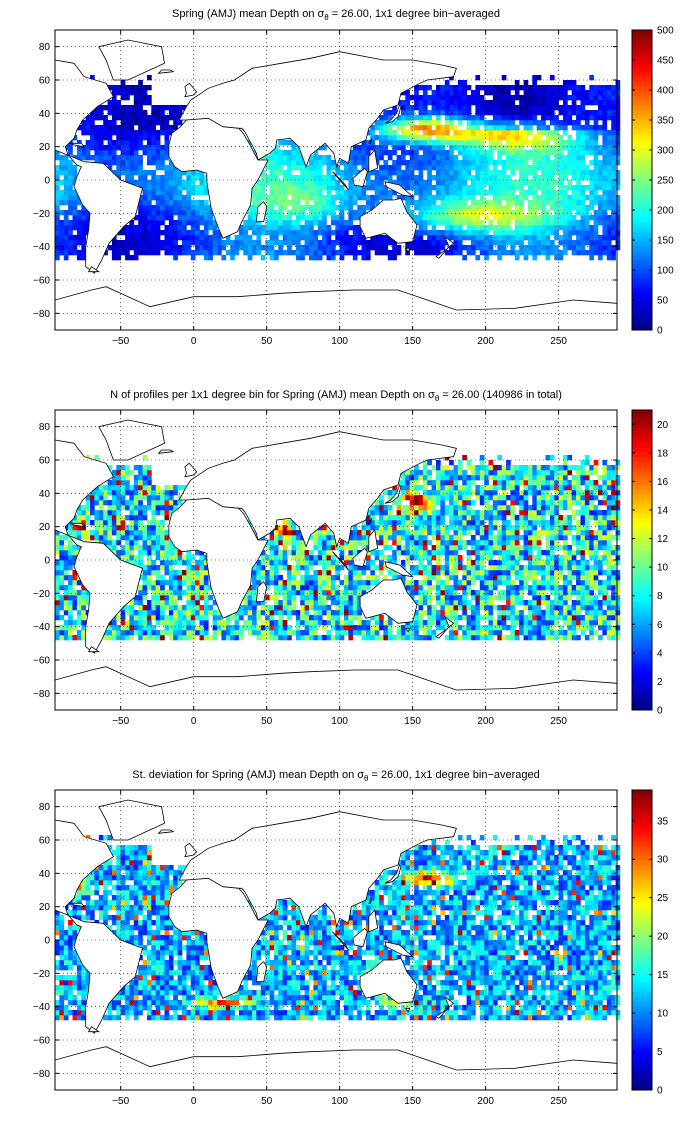 The height and width of the screenshot is (1140, 696). Describe the element at coordinates (393, 114) in the screenshot. I see `coastline` at that location.